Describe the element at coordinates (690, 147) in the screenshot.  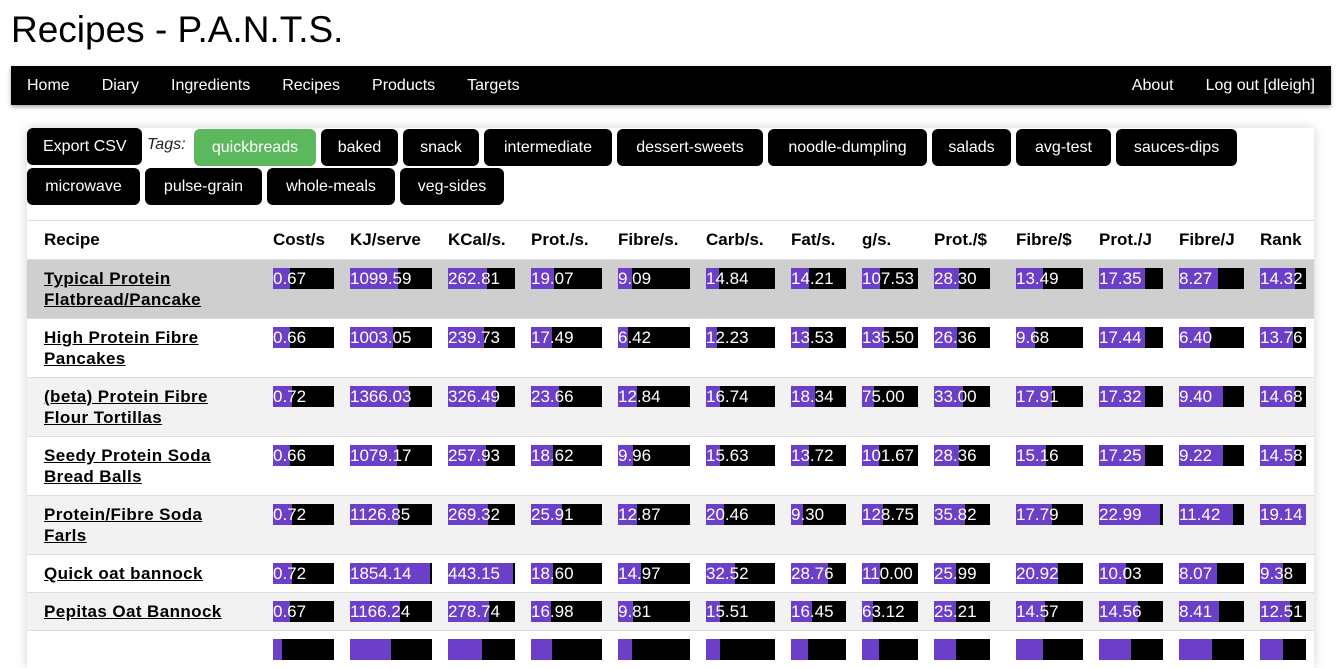
I see `tag-button-4: dessert-sweets` at that location.